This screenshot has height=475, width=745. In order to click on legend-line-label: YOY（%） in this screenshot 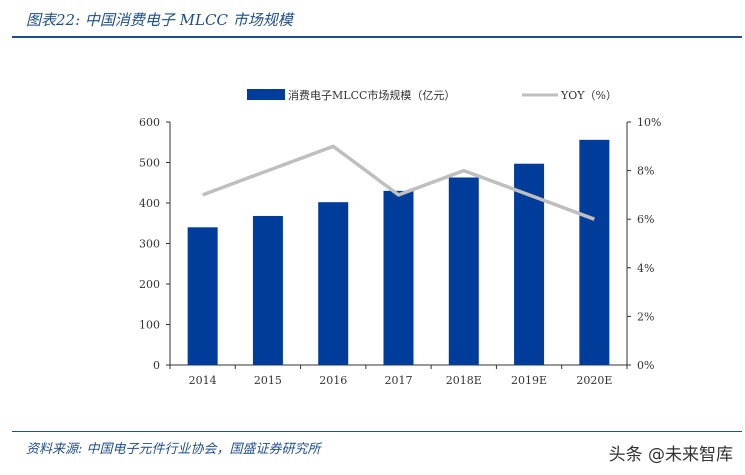, I will do `click(588, 95)`.